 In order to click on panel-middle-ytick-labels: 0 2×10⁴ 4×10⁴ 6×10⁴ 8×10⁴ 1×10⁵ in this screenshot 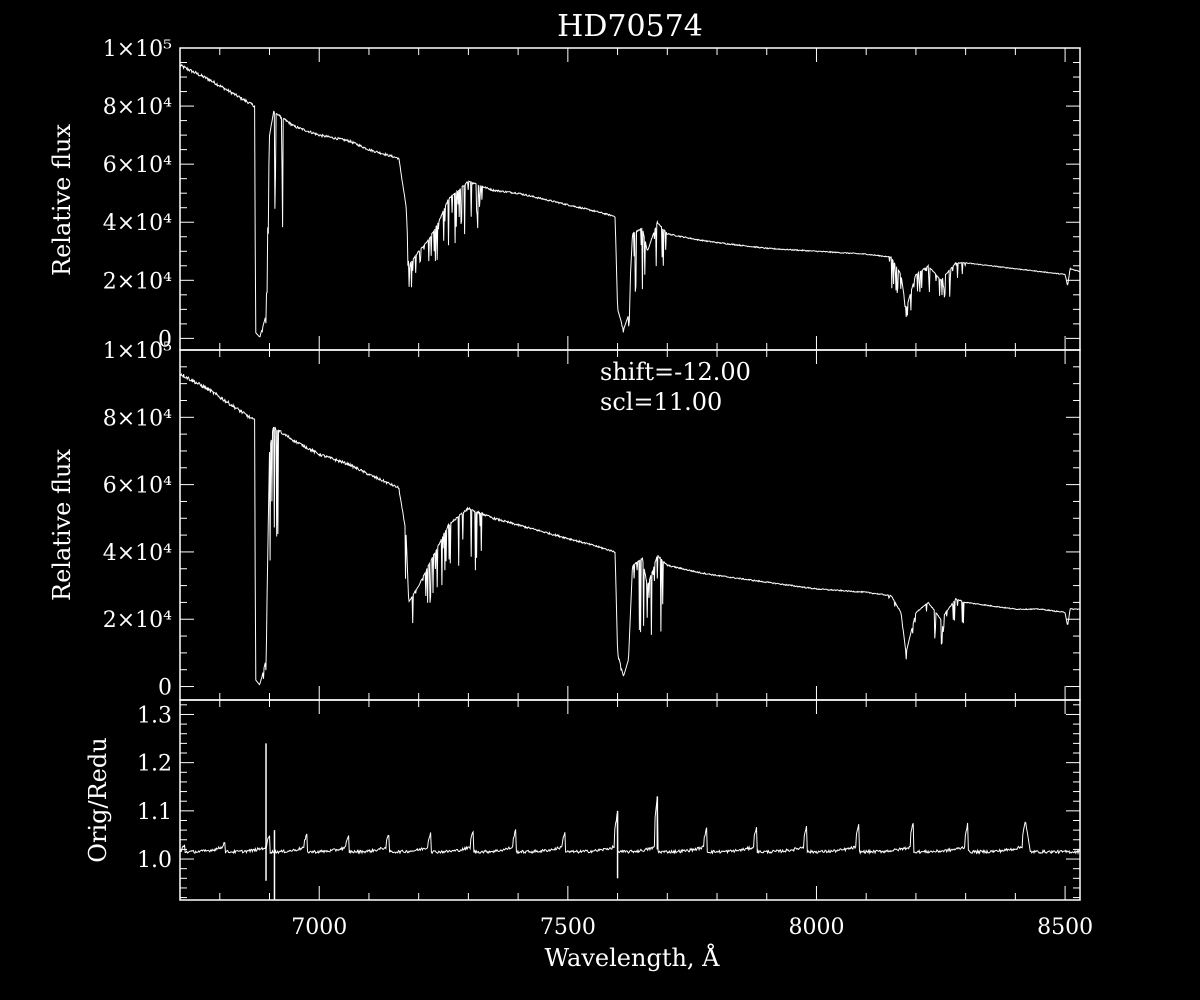, I will do `click(137, 520)`.